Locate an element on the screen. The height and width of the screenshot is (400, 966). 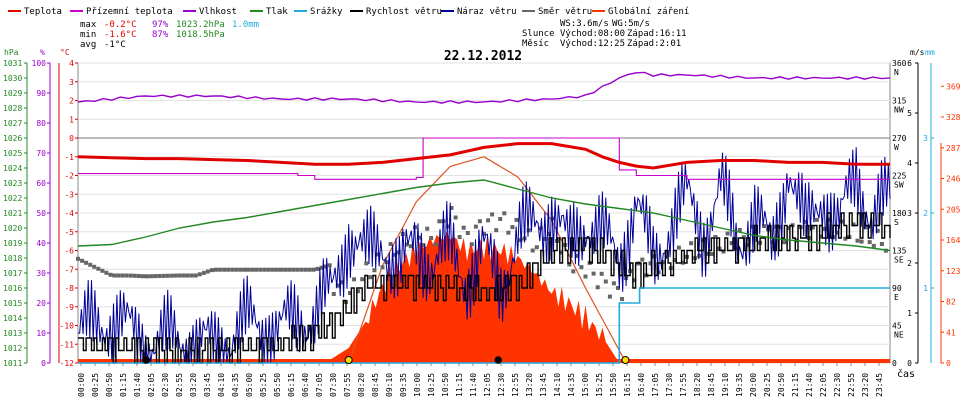
time-tick-label: 00:25 is located at coordinates (95, 385).